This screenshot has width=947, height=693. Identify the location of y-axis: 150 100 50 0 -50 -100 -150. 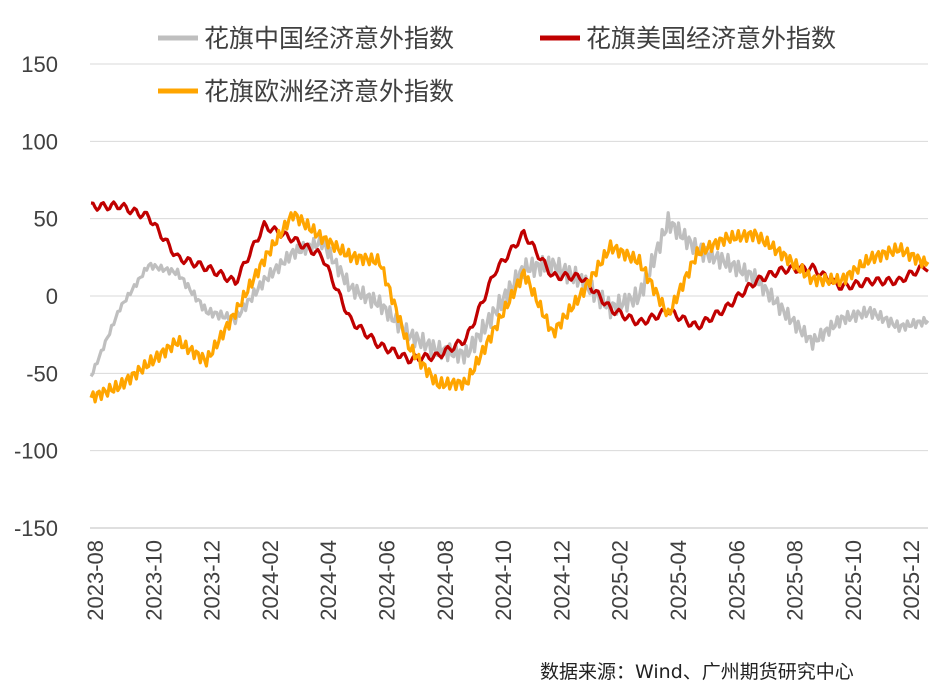
(36, 296).